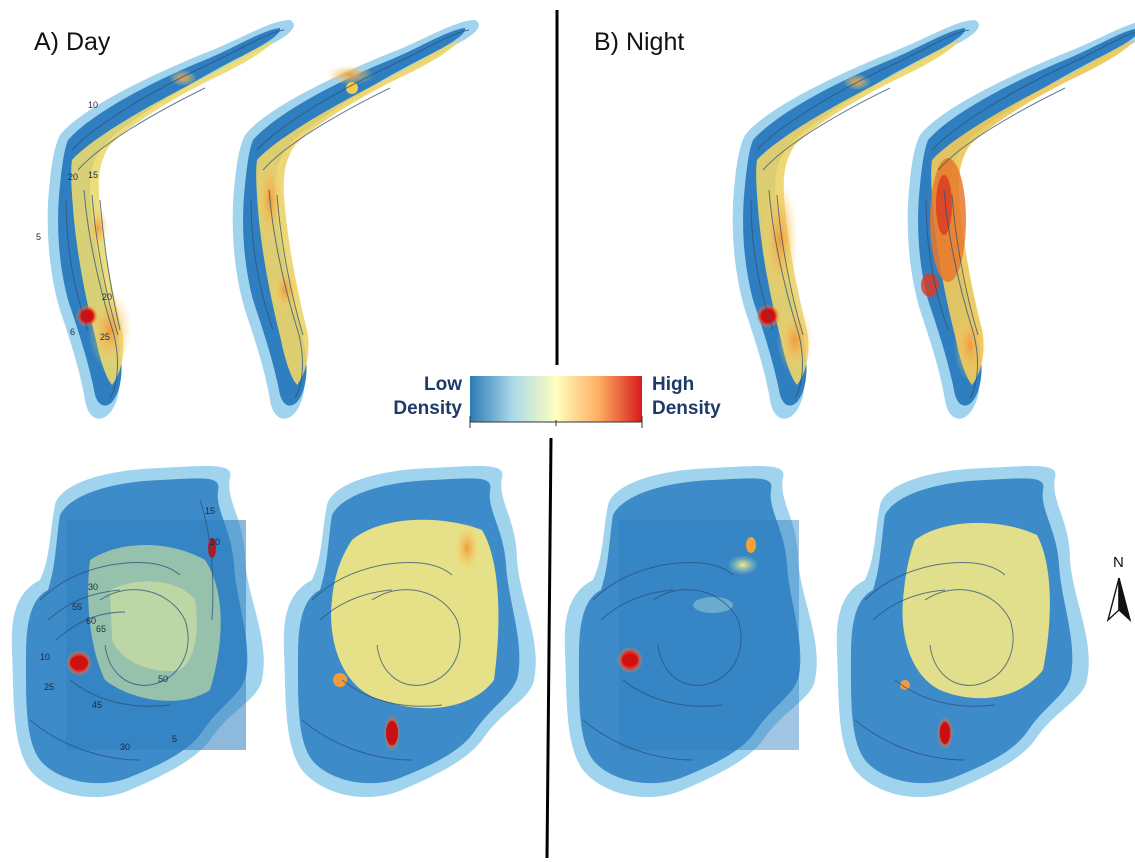 The height and width of the screenshot is (862, 1135). I want to click on legend-high-line2: Density, so click(686, 408).